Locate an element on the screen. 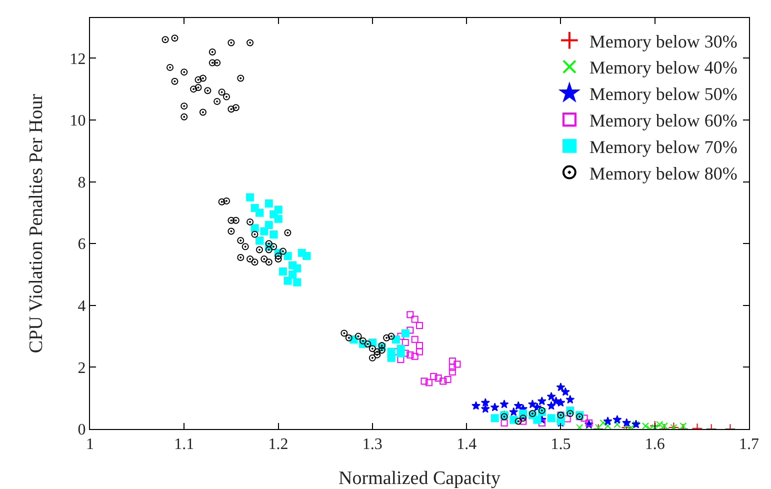  legend-label: Memory below 70% is located at coordinates (663, 146).